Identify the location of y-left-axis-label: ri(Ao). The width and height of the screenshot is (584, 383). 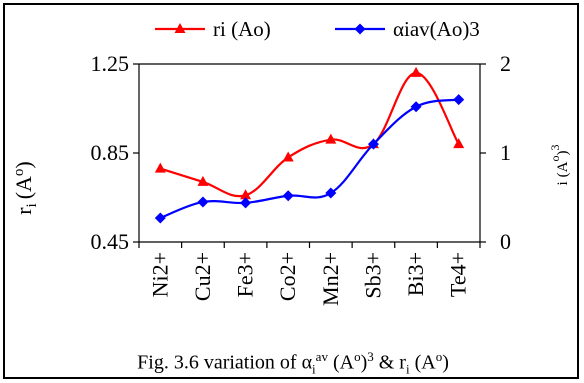
(25, 188).